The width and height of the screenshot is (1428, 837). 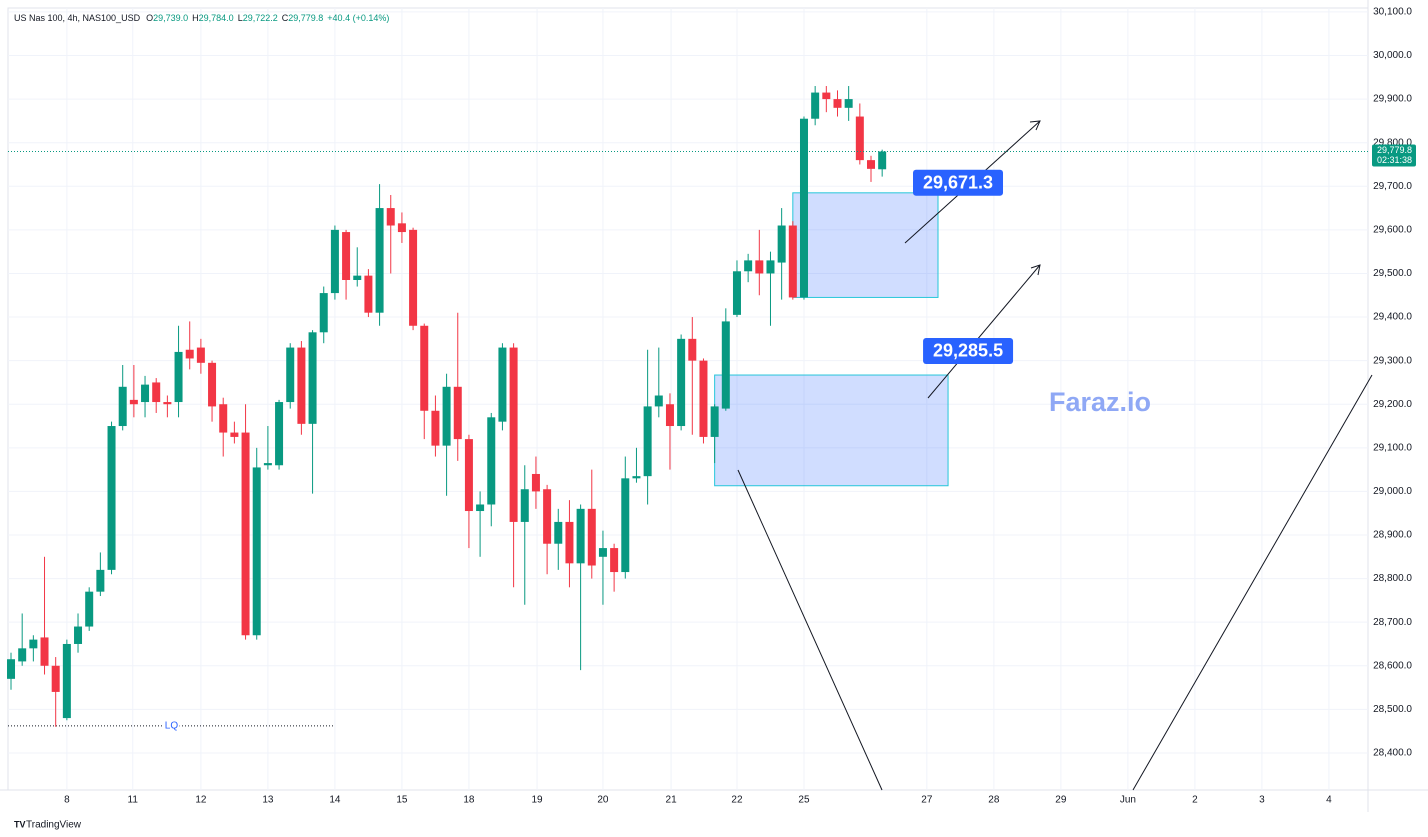 What do you see at coordinates (1392, 535) in the screenshot?
I see `y-tick-label: 28,900.0` at bounding box center [1392, 535].